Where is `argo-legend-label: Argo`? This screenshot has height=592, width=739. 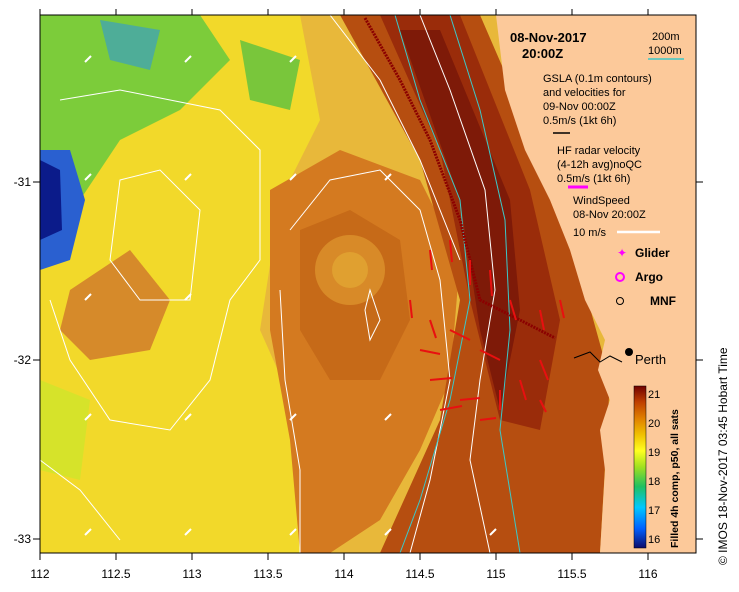
argo-legend-label: Argo is located at coordinates (649, 277).